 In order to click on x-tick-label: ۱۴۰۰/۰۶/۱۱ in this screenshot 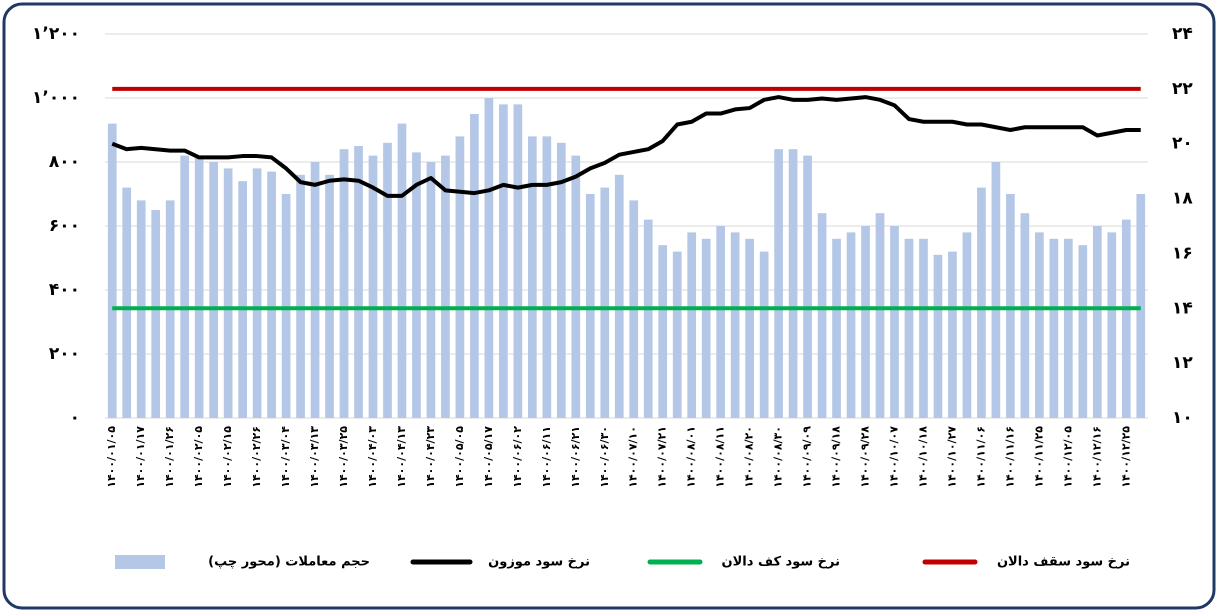, I will do `click(546, 457)`.